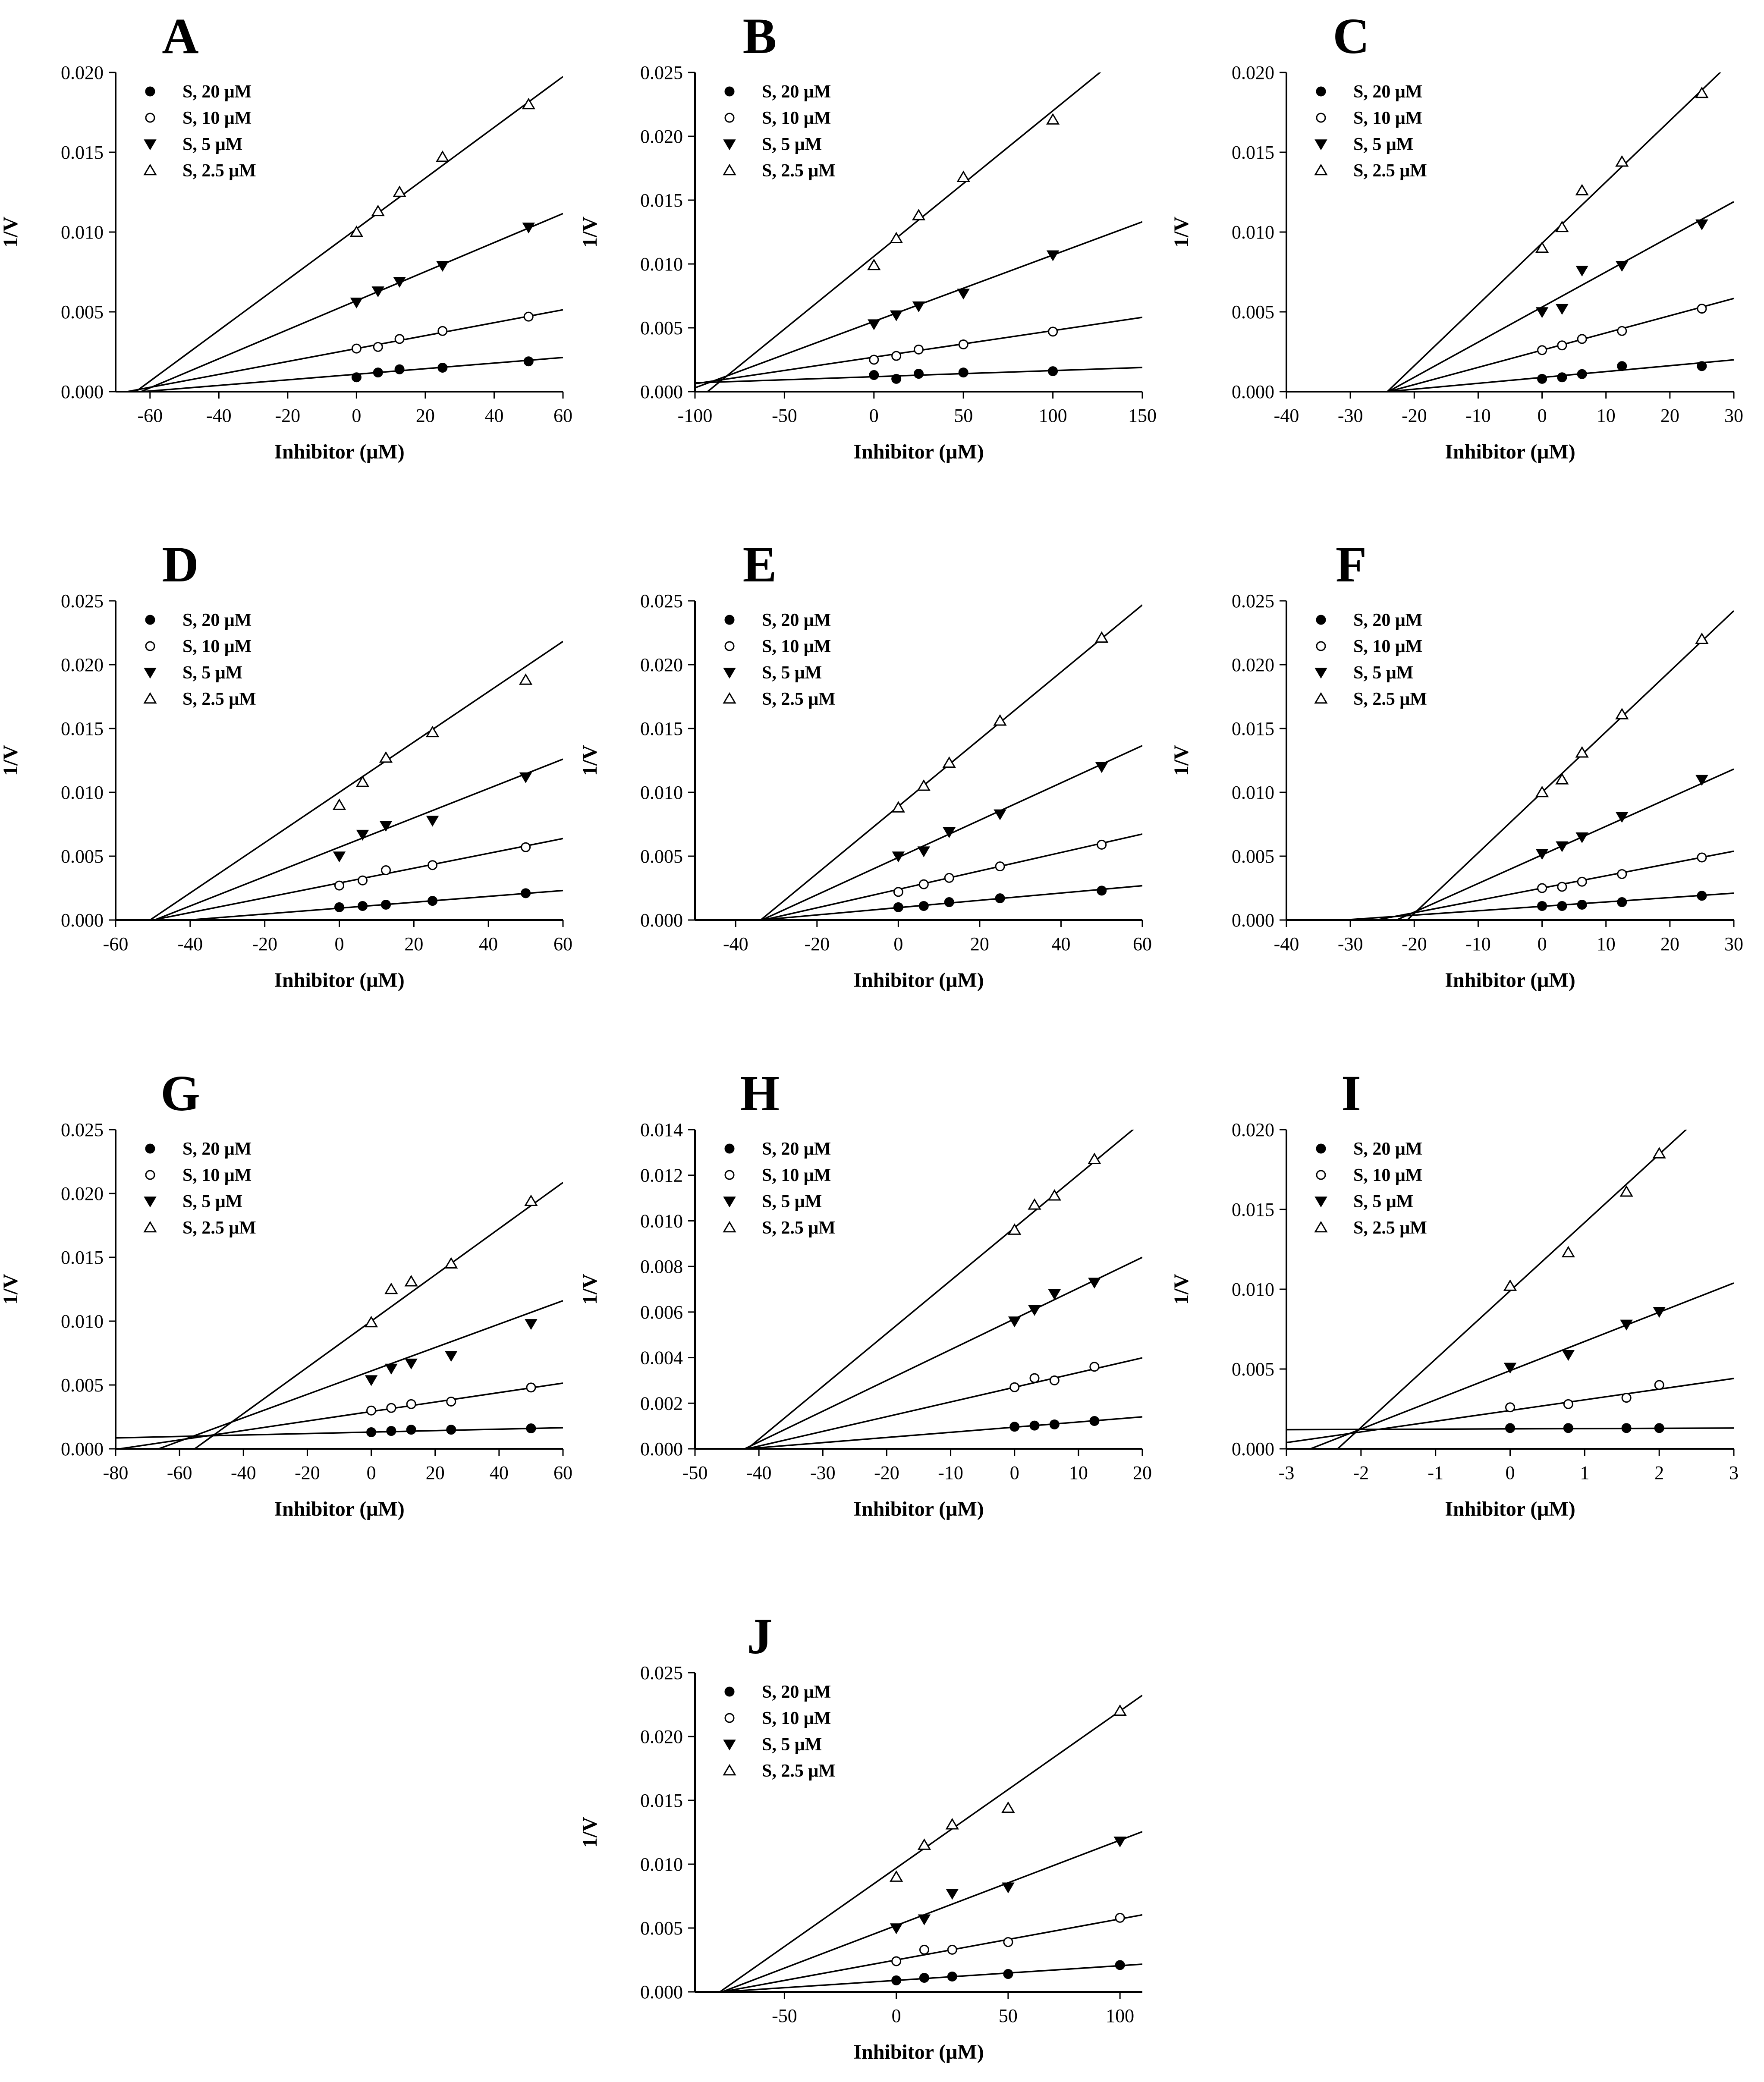 This screenshot has height=2082, width=1764. Describe the element at coordinates (1659, 1473) in the screenshot. I see `x-tick-label: 2` at that location.